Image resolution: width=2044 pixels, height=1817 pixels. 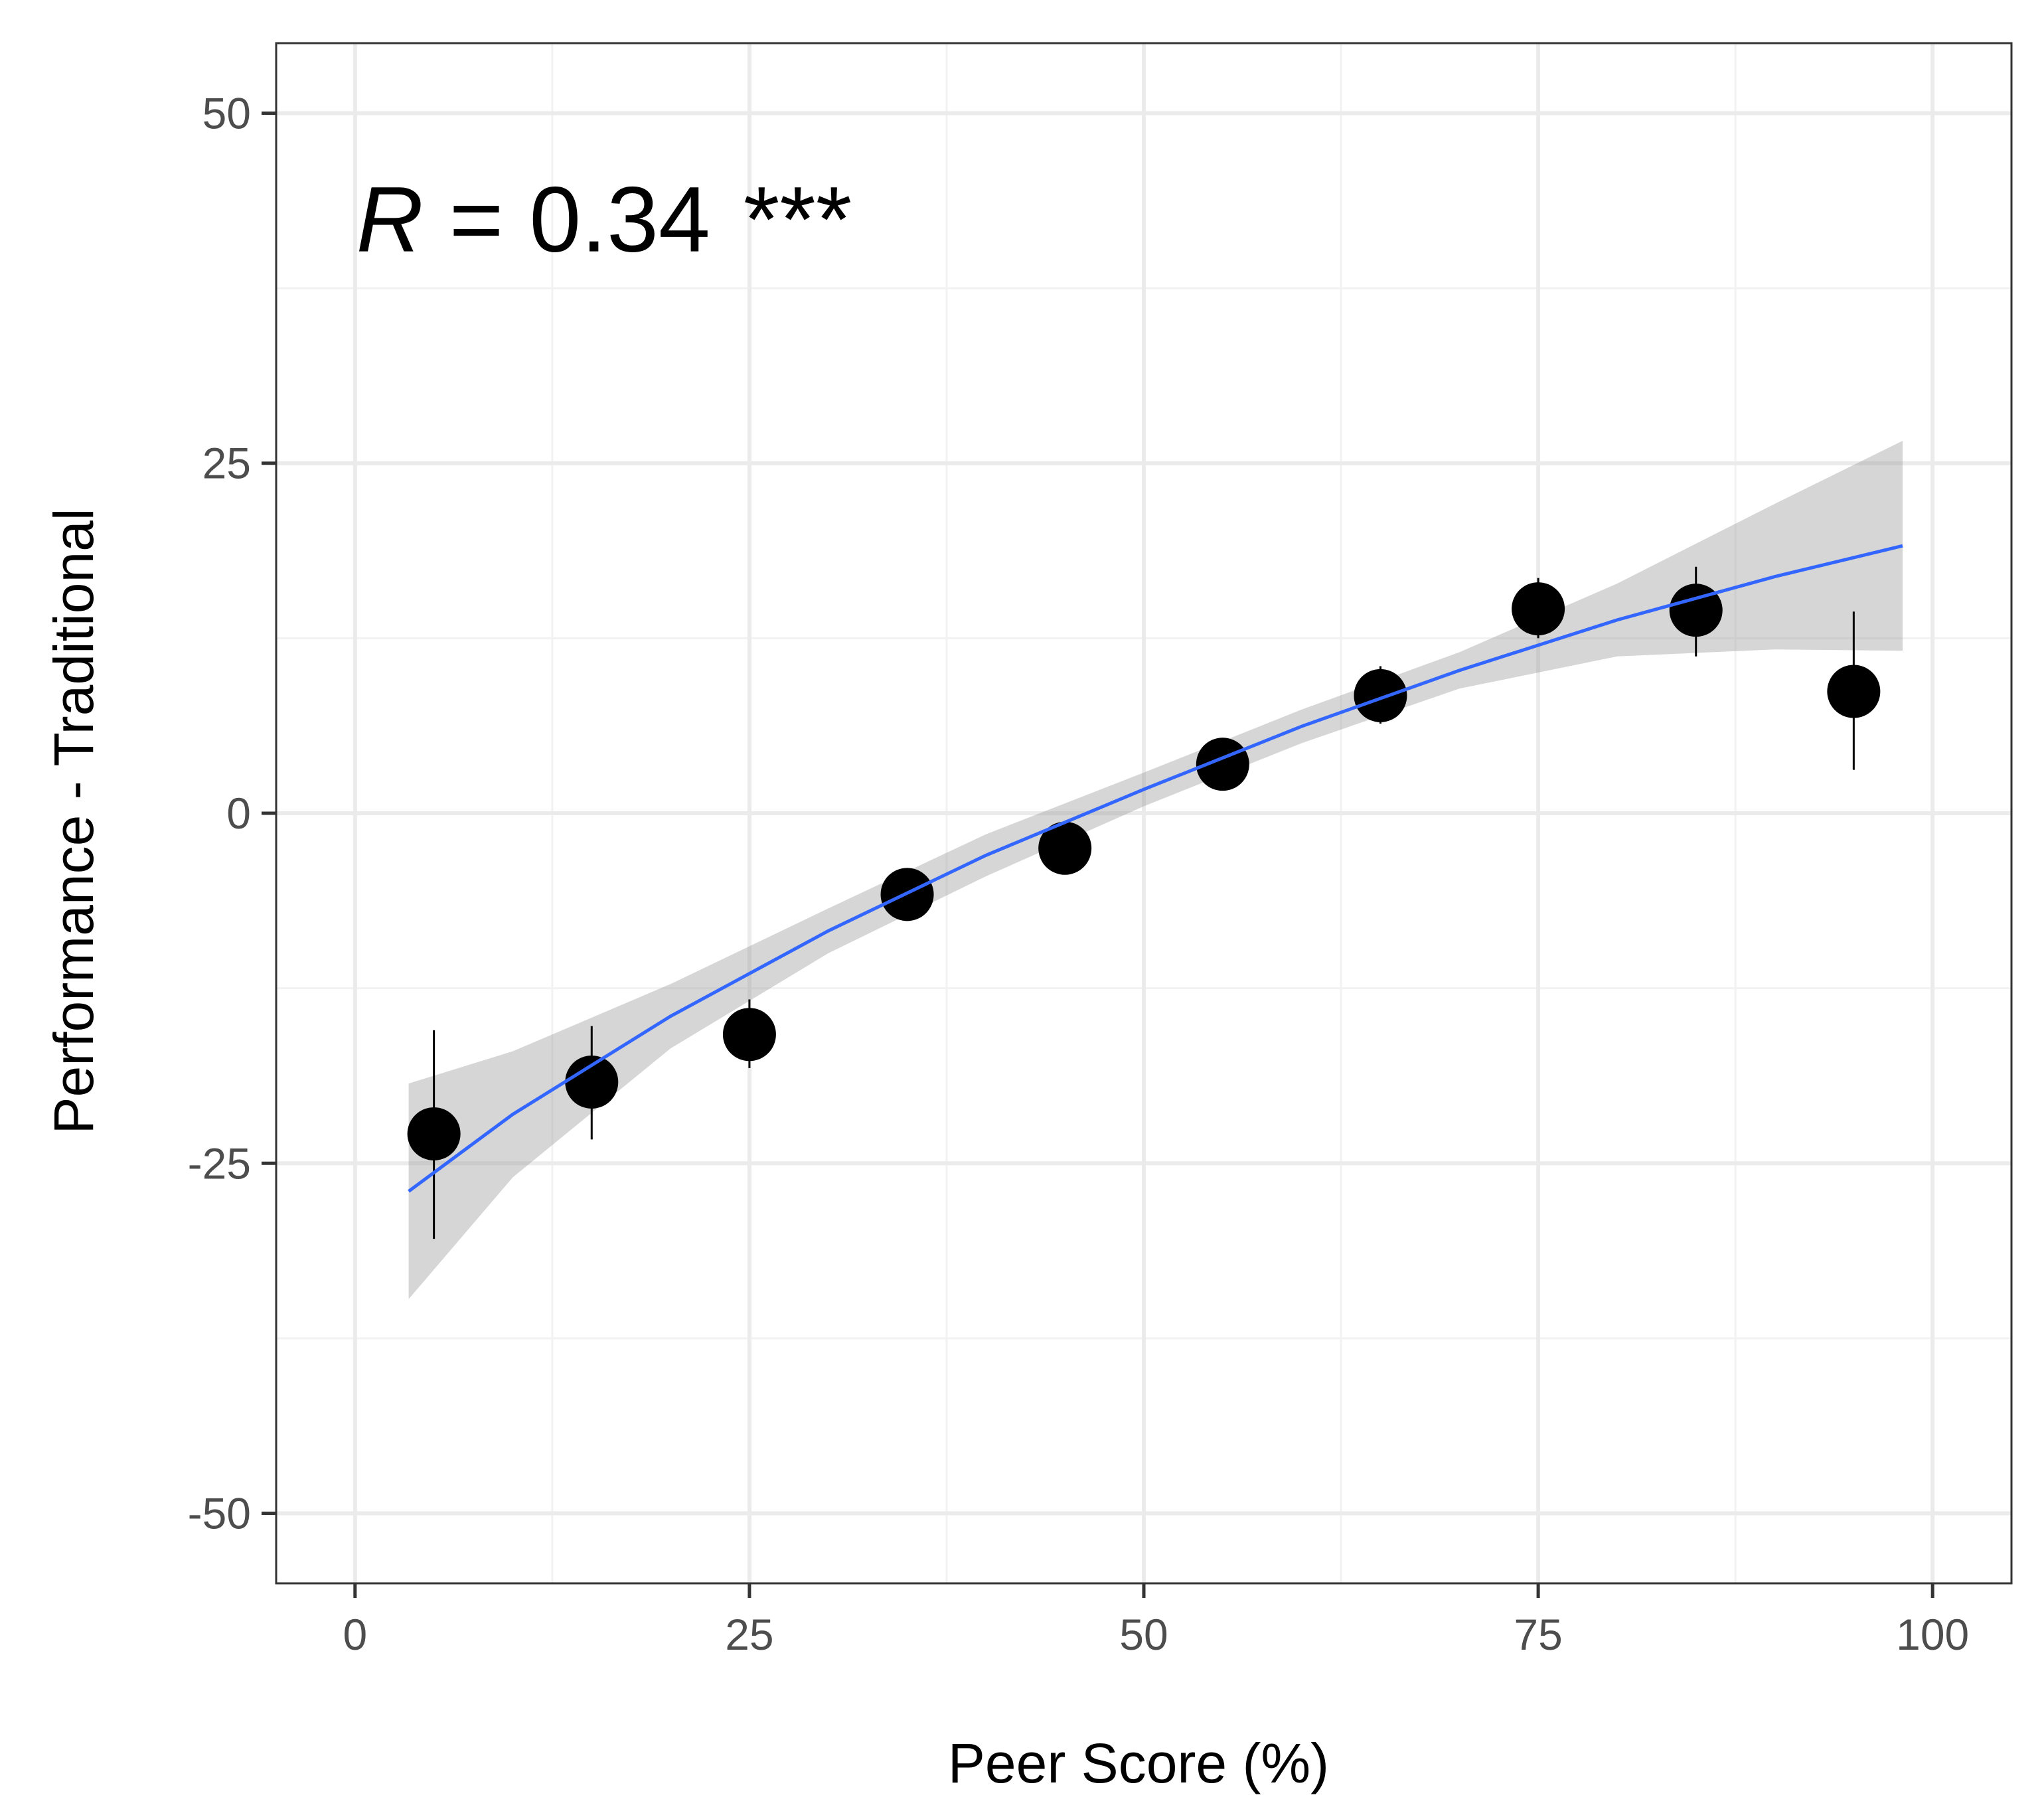 I want to click on y-tick-label: 0, so click(x=238, y=813).